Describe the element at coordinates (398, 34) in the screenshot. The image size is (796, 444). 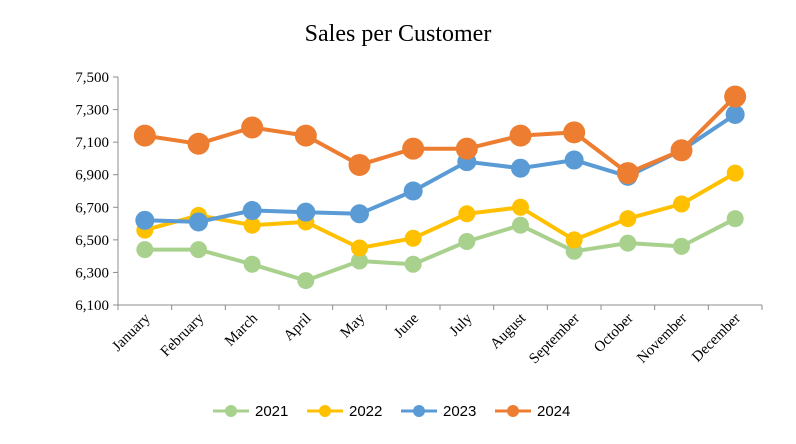
I see `chart-title: Sales per Customer` at that location.